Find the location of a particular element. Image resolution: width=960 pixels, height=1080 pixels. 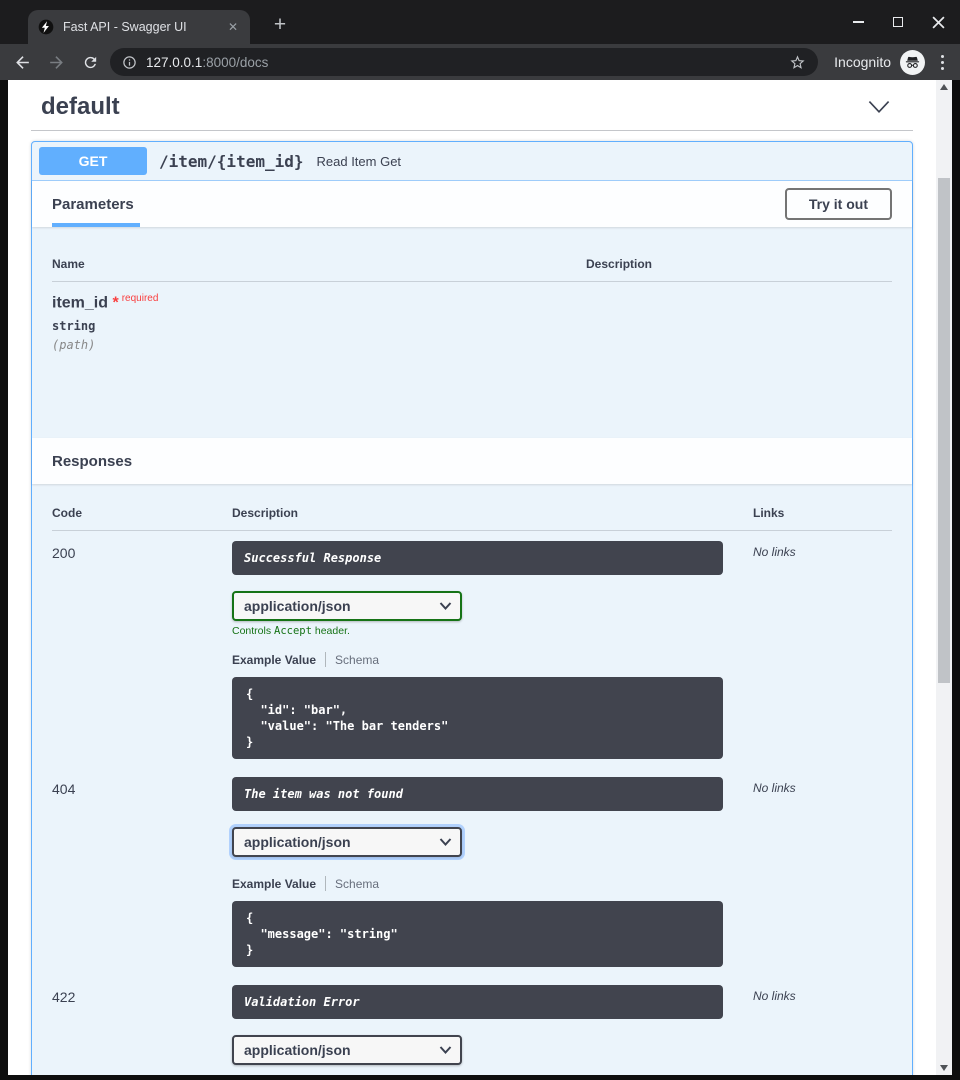

maximize-icon is located at coordinates (898, 22).